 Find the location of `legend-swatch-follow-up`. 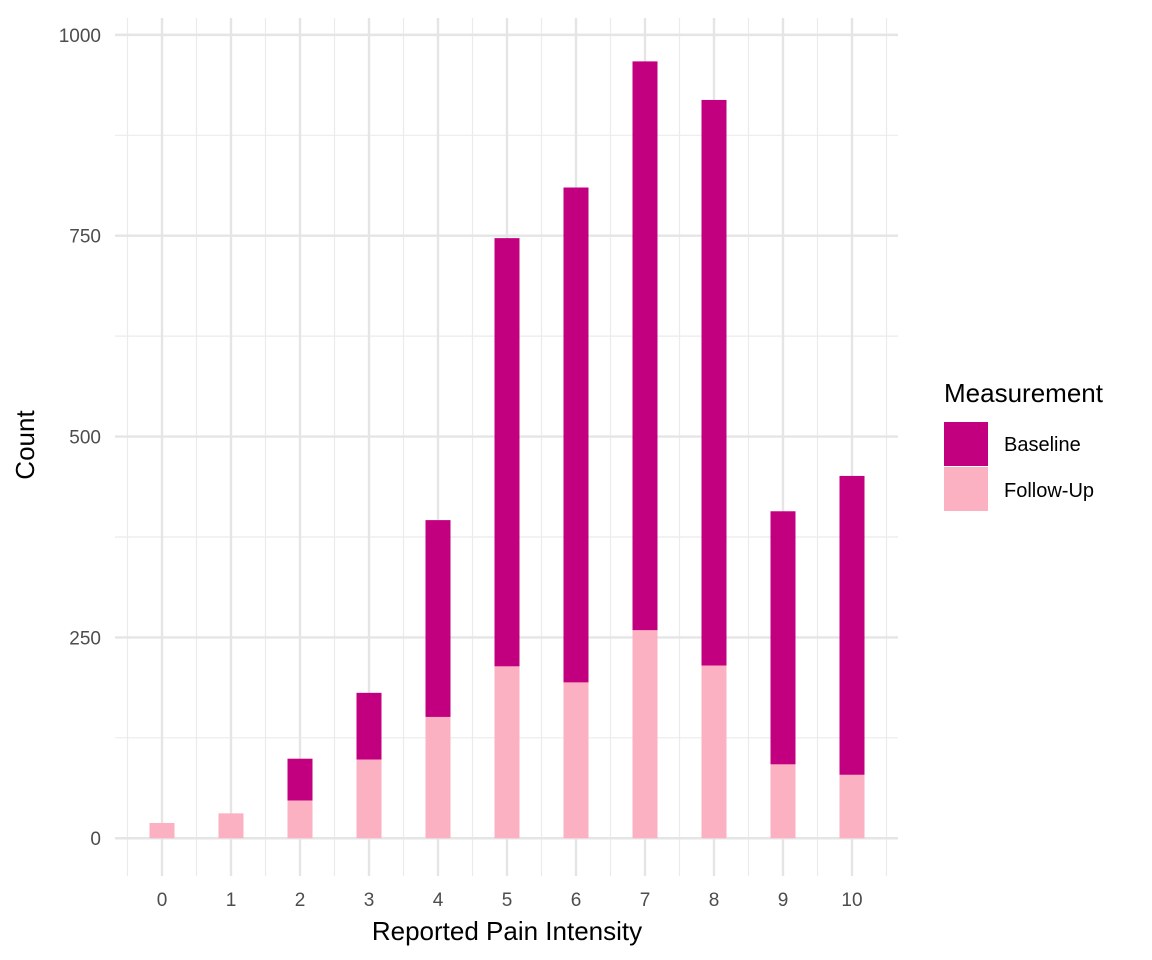

legend-swatch-follow-up is located at coordinates (966, 489).